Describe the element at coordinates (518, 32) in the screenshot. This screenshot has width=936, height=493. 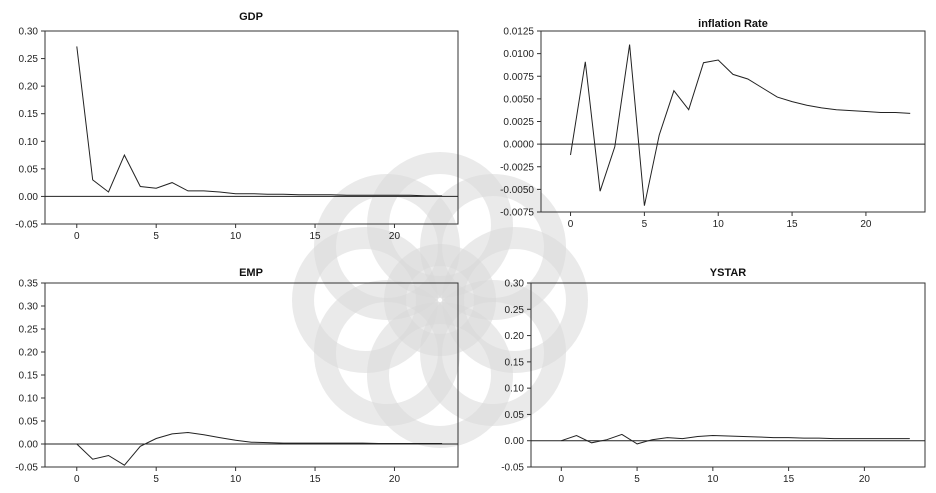
I see `y-tick-label: 0.0125` at that location.